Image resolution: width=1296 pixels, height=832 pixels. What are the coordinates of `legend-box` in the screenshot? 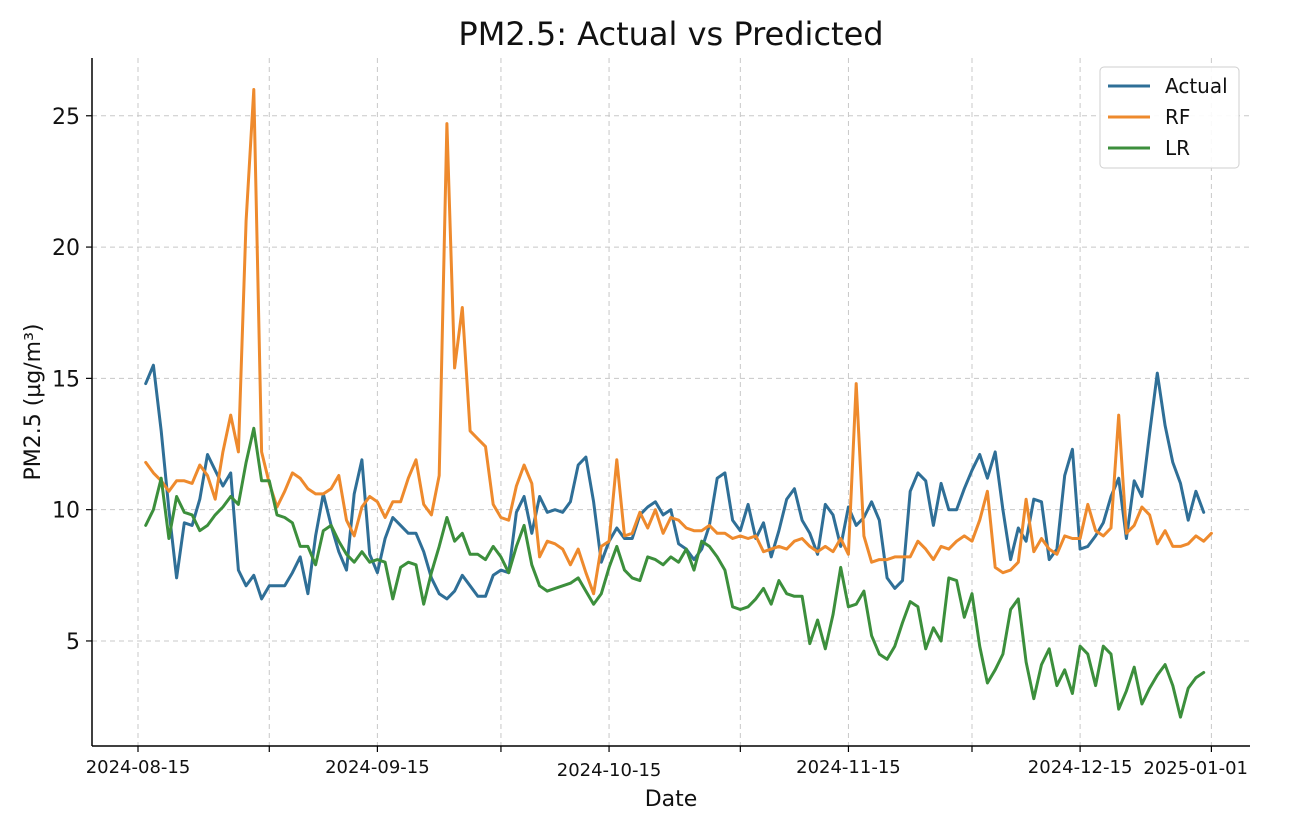 It's located at (1169, 117).